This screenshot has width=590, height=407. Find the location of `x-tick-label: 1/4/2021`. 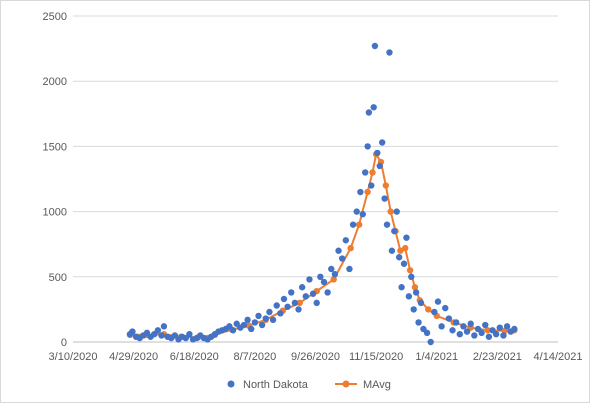

x-tick-label: 1/4/2021 is located at coordinates (436, 357).